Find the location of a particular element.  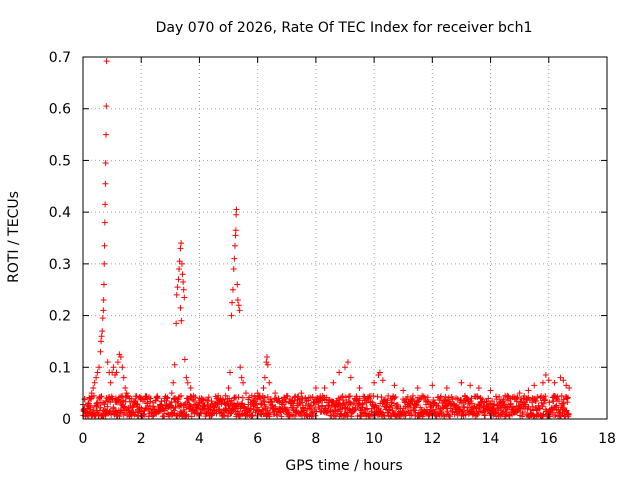

x-tick-label: 10 is located at coordinates (374, 439).